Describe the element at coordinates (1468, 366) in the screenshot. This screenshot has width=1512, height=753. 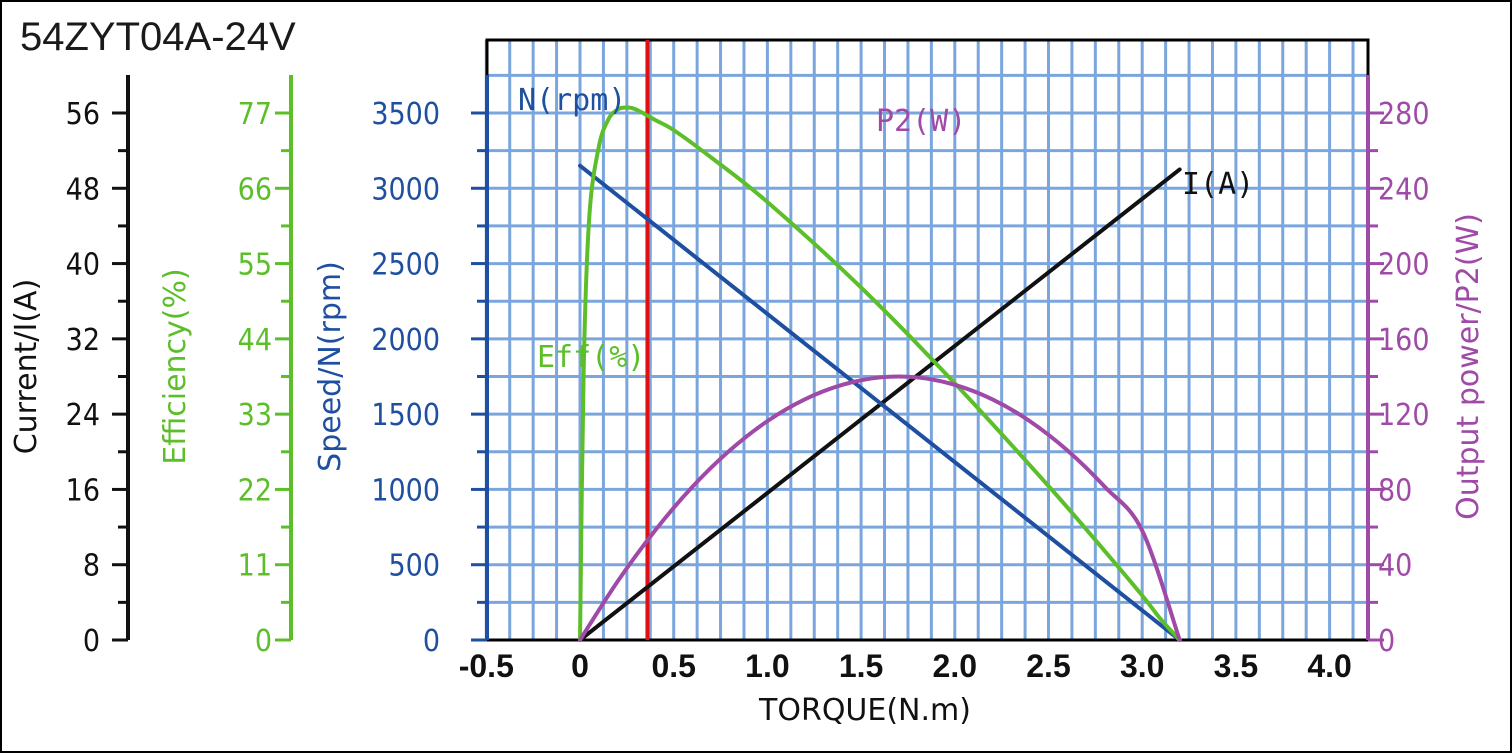
I see `power-axis-title: Output power/P2(W)` at that location.